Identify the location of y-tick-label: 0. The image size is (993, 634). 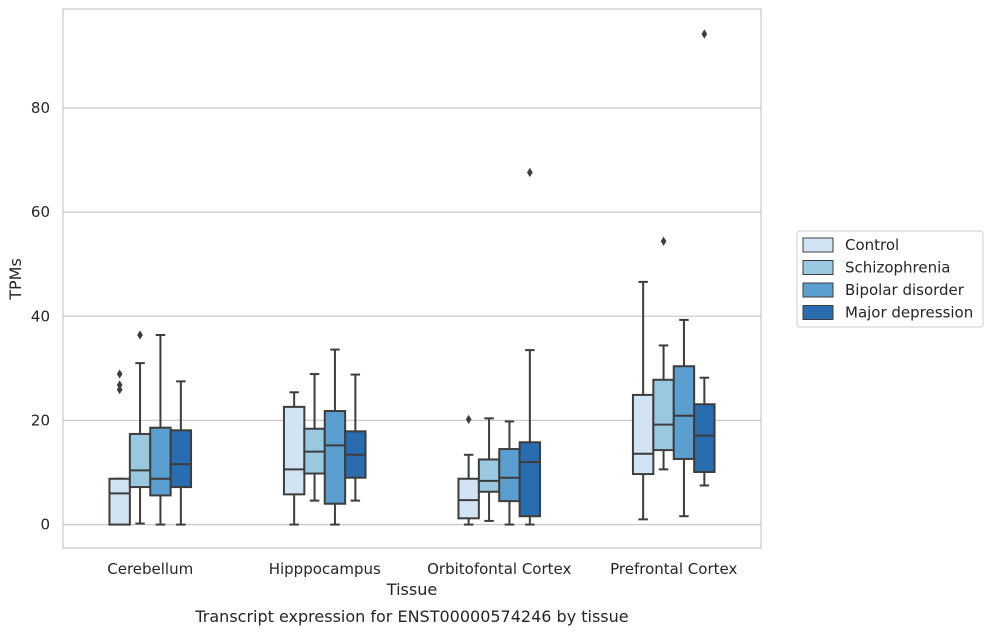
(45, 525).